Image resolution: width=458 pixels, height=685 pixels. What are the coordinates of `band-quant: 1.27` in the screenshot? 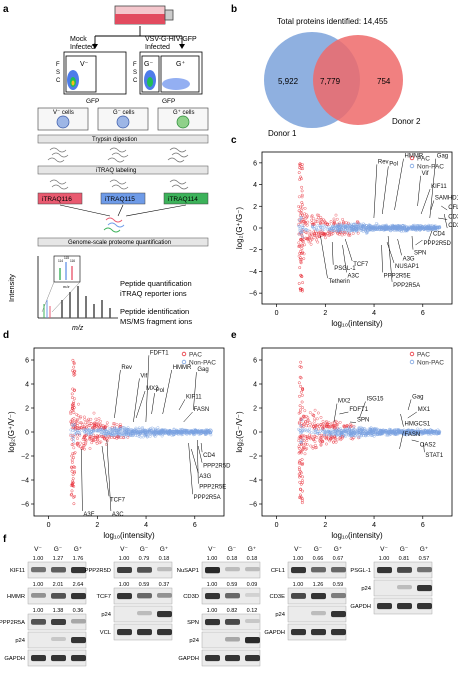 It's located at (58, 559).